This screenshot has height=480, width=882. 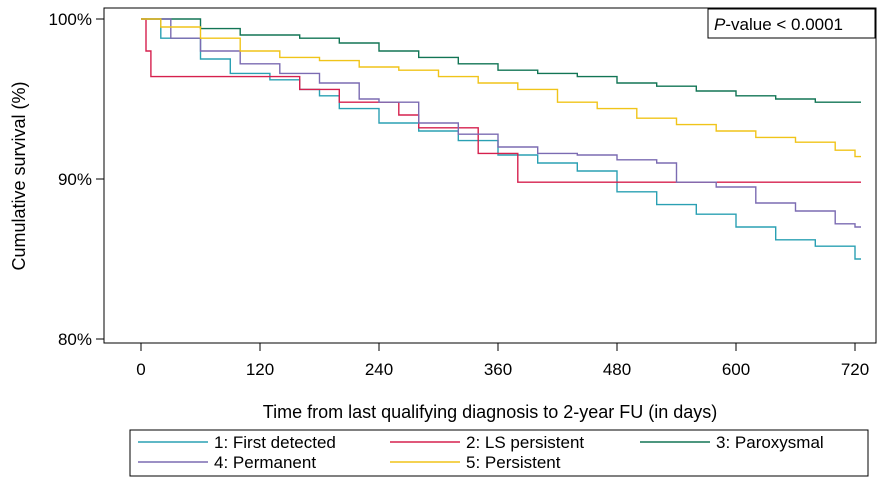 I want to click on x-tick-label: 720, so click(x=855, y=369).